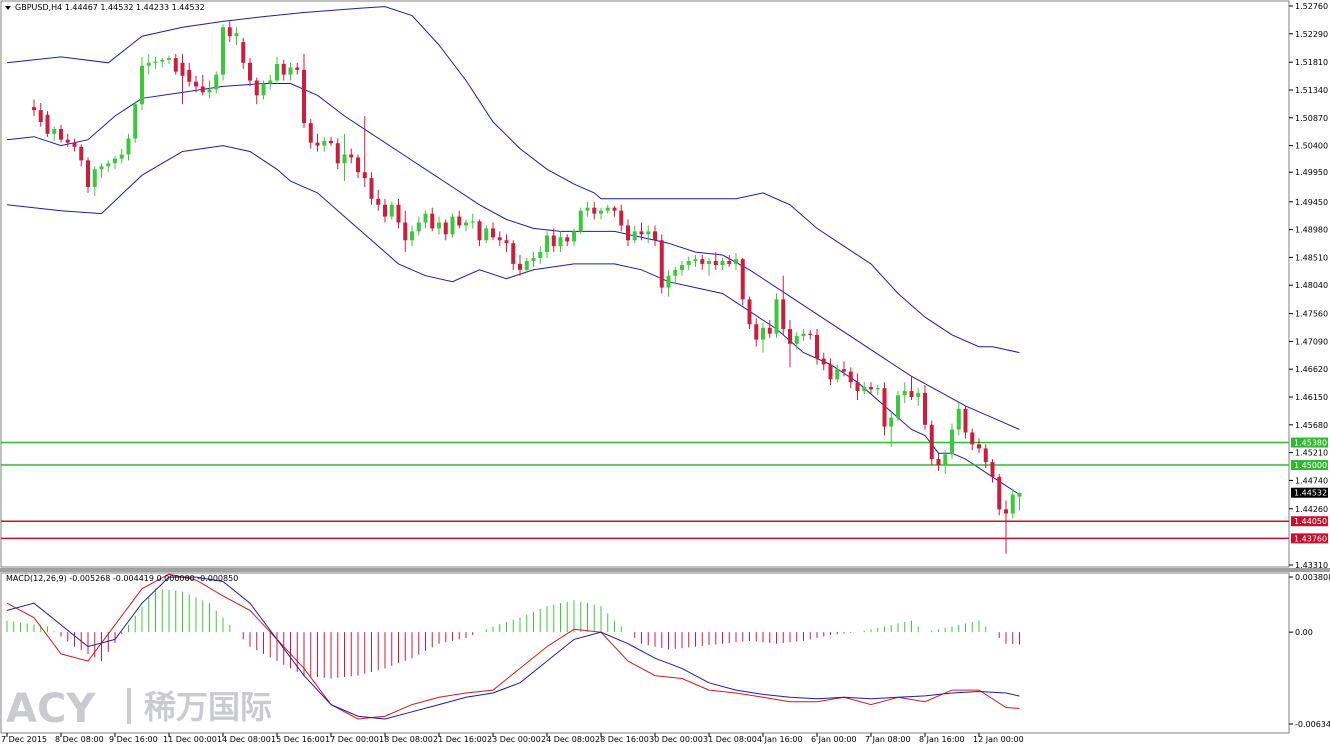 The width and height of the screenshot is (1330, 754). What do you see at coordinates (1312, 724) in the screenshot?
I see `macd-tick-label: -0.006342` at bounding box center [1312, 724].